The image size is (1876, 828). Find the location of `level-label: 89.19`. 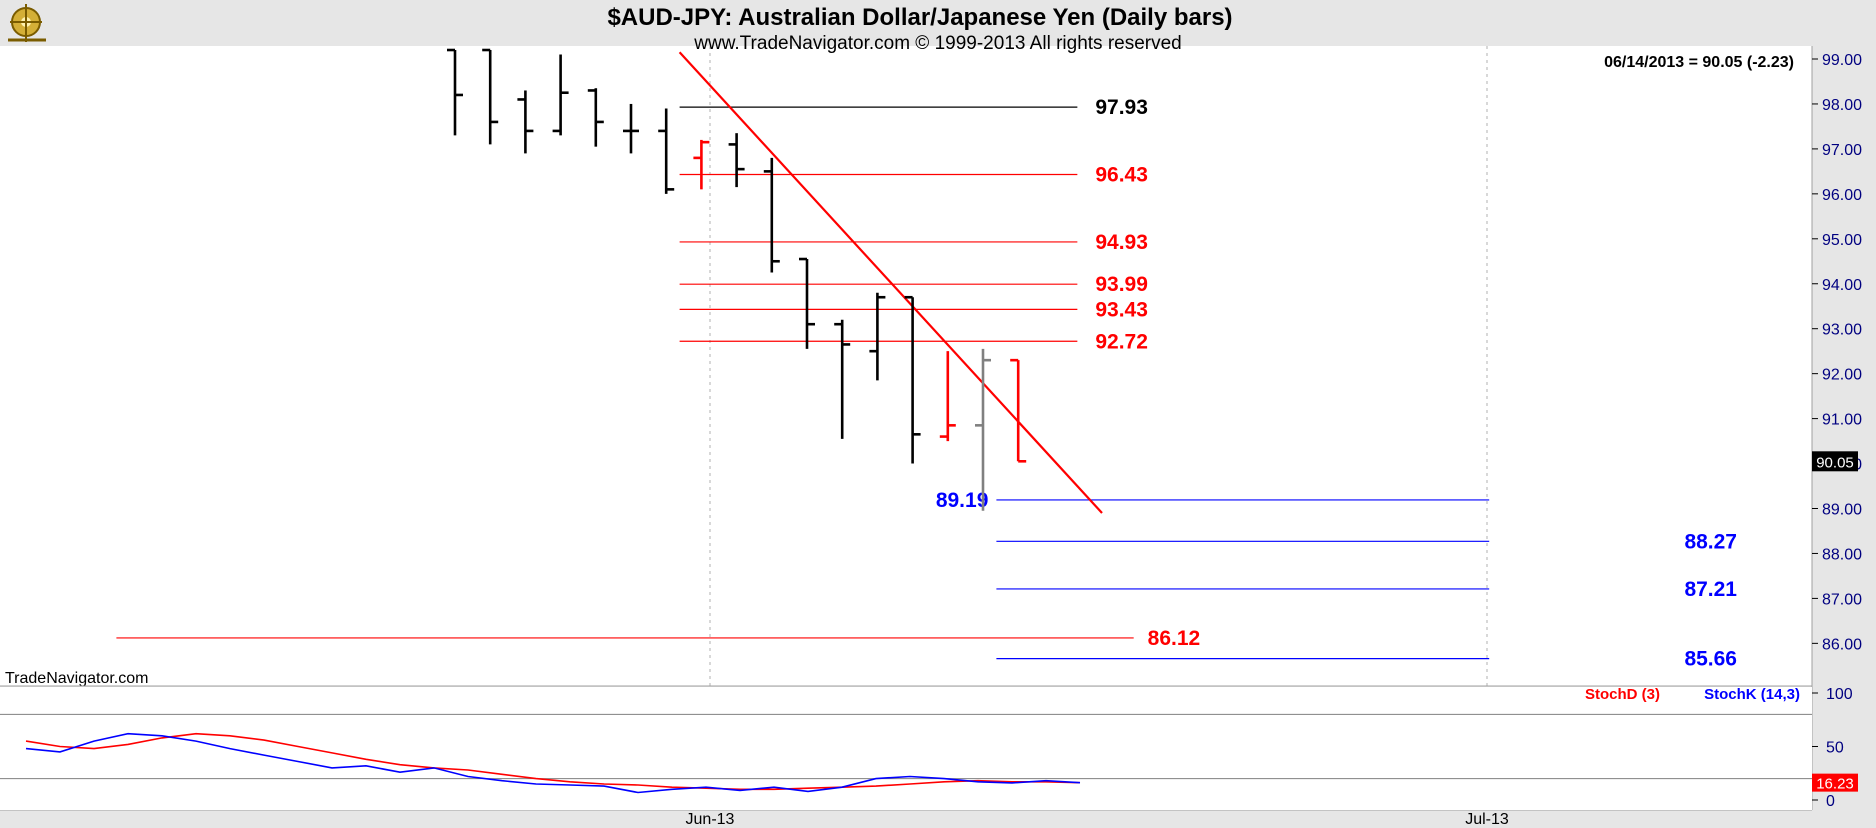

level-label: 89.19 is located at coordinates (962, 500).